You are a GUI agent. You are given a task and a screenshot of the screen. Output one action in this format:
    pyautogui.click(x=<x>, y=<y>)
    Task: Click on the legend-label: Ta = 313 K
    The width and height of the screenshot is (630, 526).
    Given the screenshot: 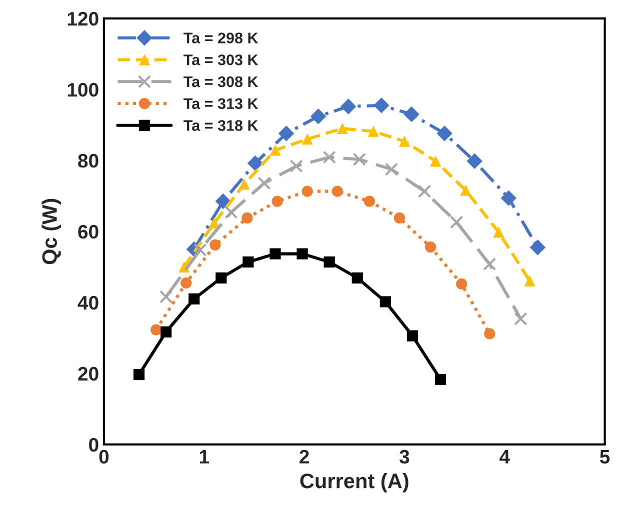 What is the action you would take?
    pyautogui.click(x=221, y=104)
    